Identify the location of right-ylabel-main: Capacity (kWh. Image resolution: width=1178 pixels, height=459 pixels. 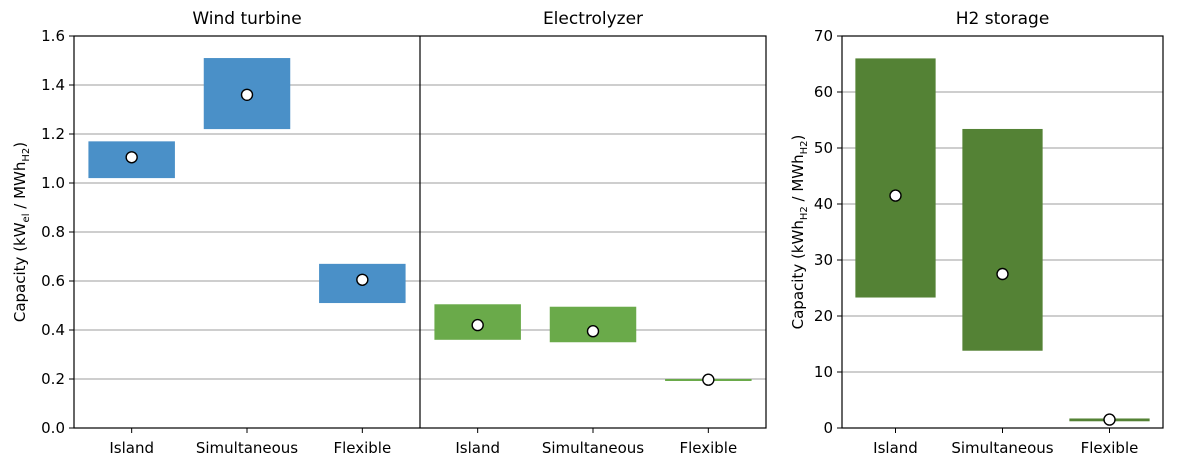
(798, 274).